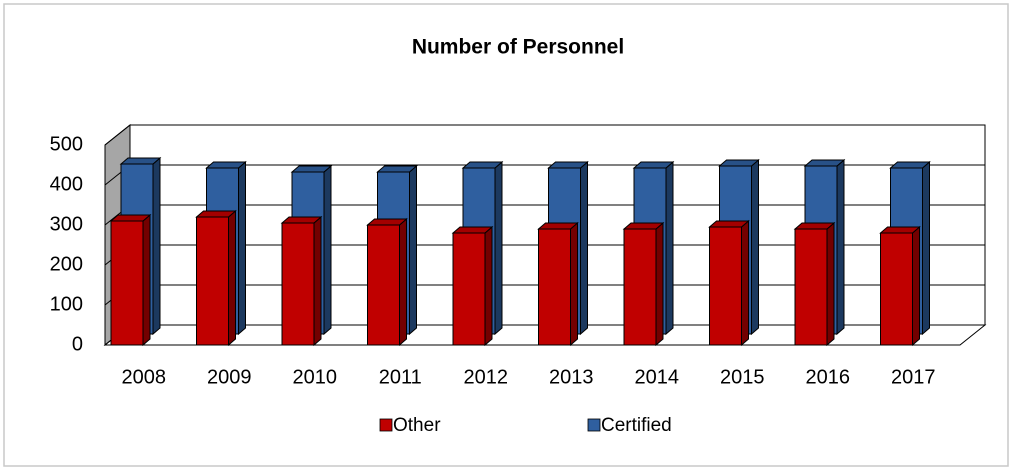  I want to click on y-tick-label: 100, so click(66, 304).